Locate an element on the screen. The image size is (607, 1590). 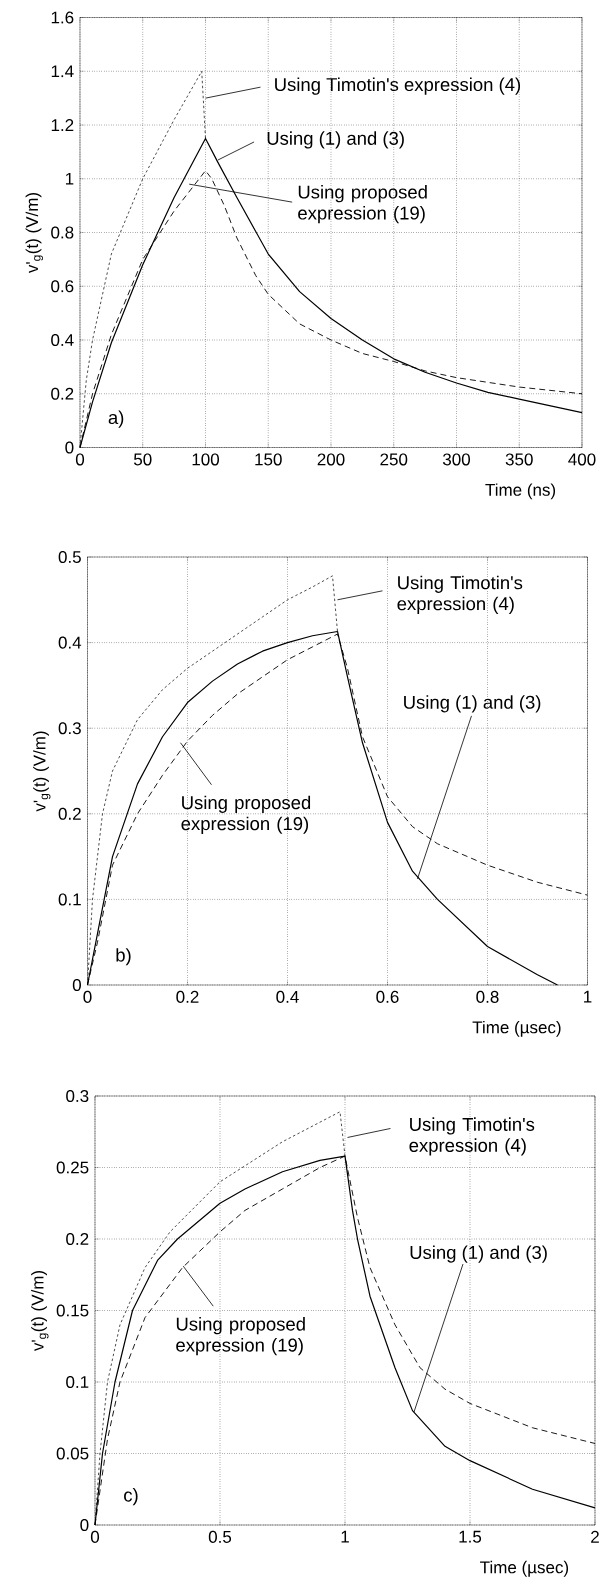
x-tick-label: 300 is located at coordinates (456, 459).